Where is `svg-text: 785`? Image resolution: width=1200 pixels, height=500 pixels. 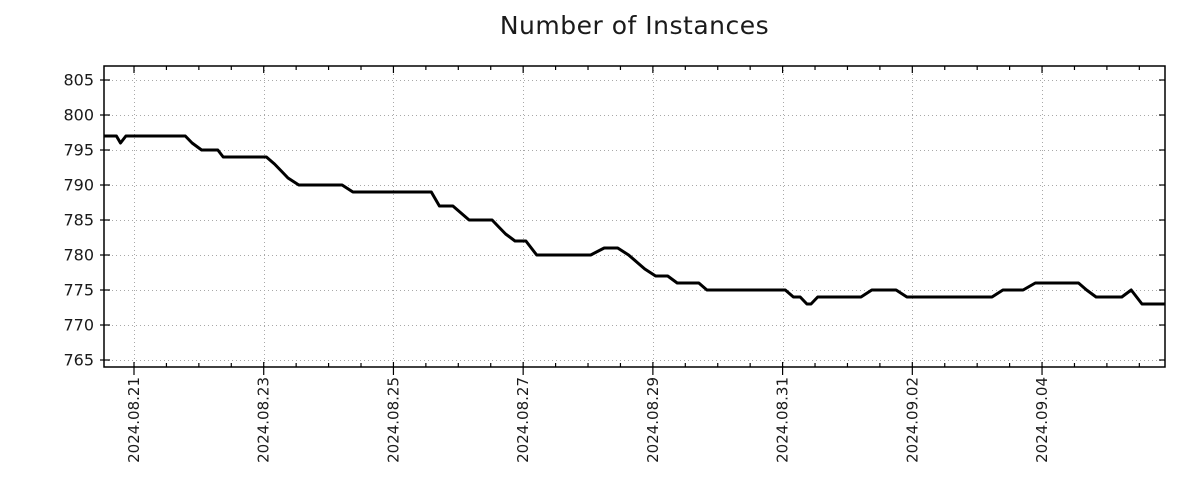
svg-text: 785 is located at coordinates (78, 220).